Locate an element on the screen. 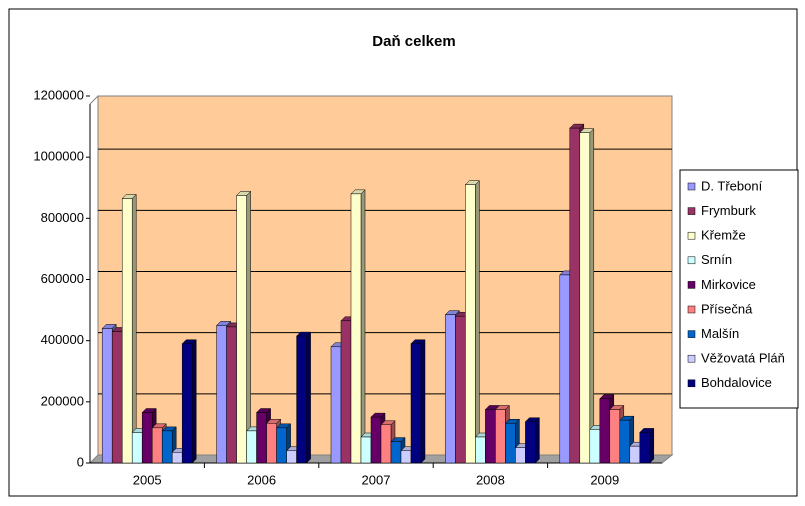  legend-label: Frymburk is located at coordinates (728, 210).